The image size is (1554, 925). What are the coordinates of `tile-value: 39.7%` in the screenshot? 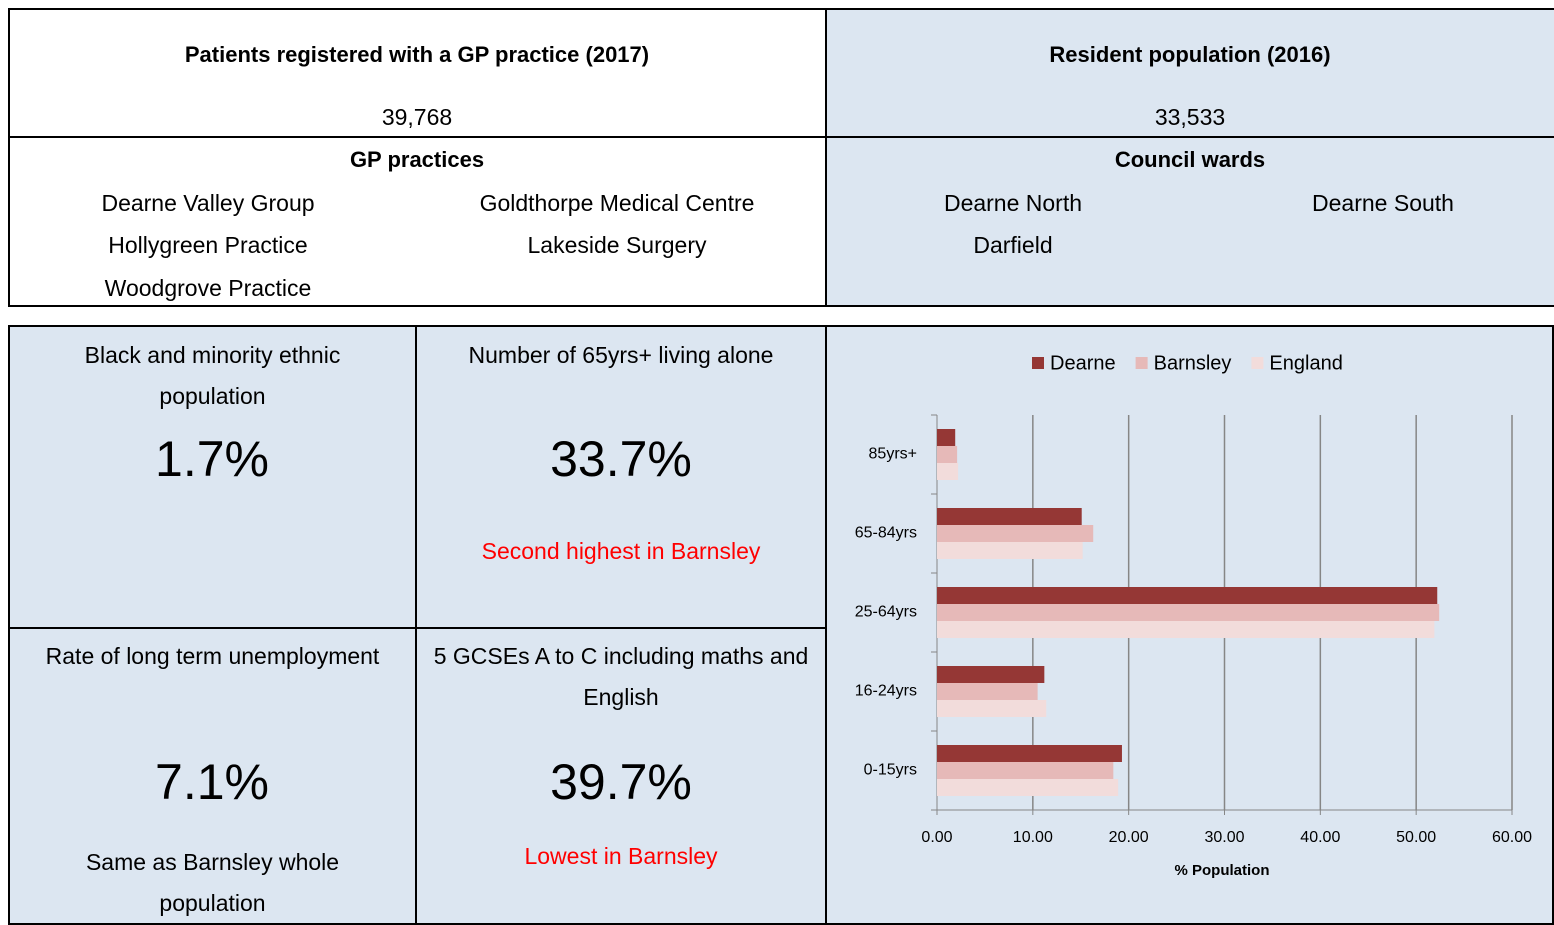 It's located at (621, 782).